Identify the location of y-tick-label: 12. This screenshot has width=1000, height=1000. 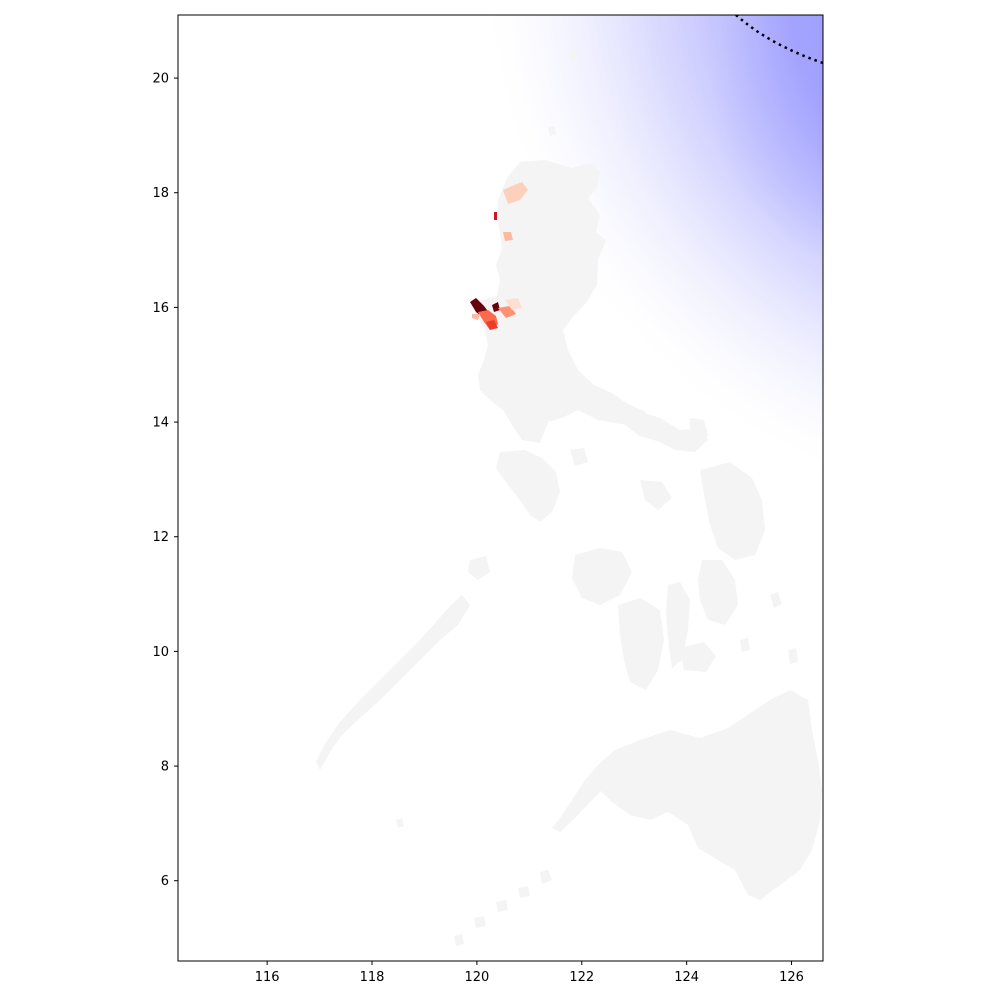
(160, 537).